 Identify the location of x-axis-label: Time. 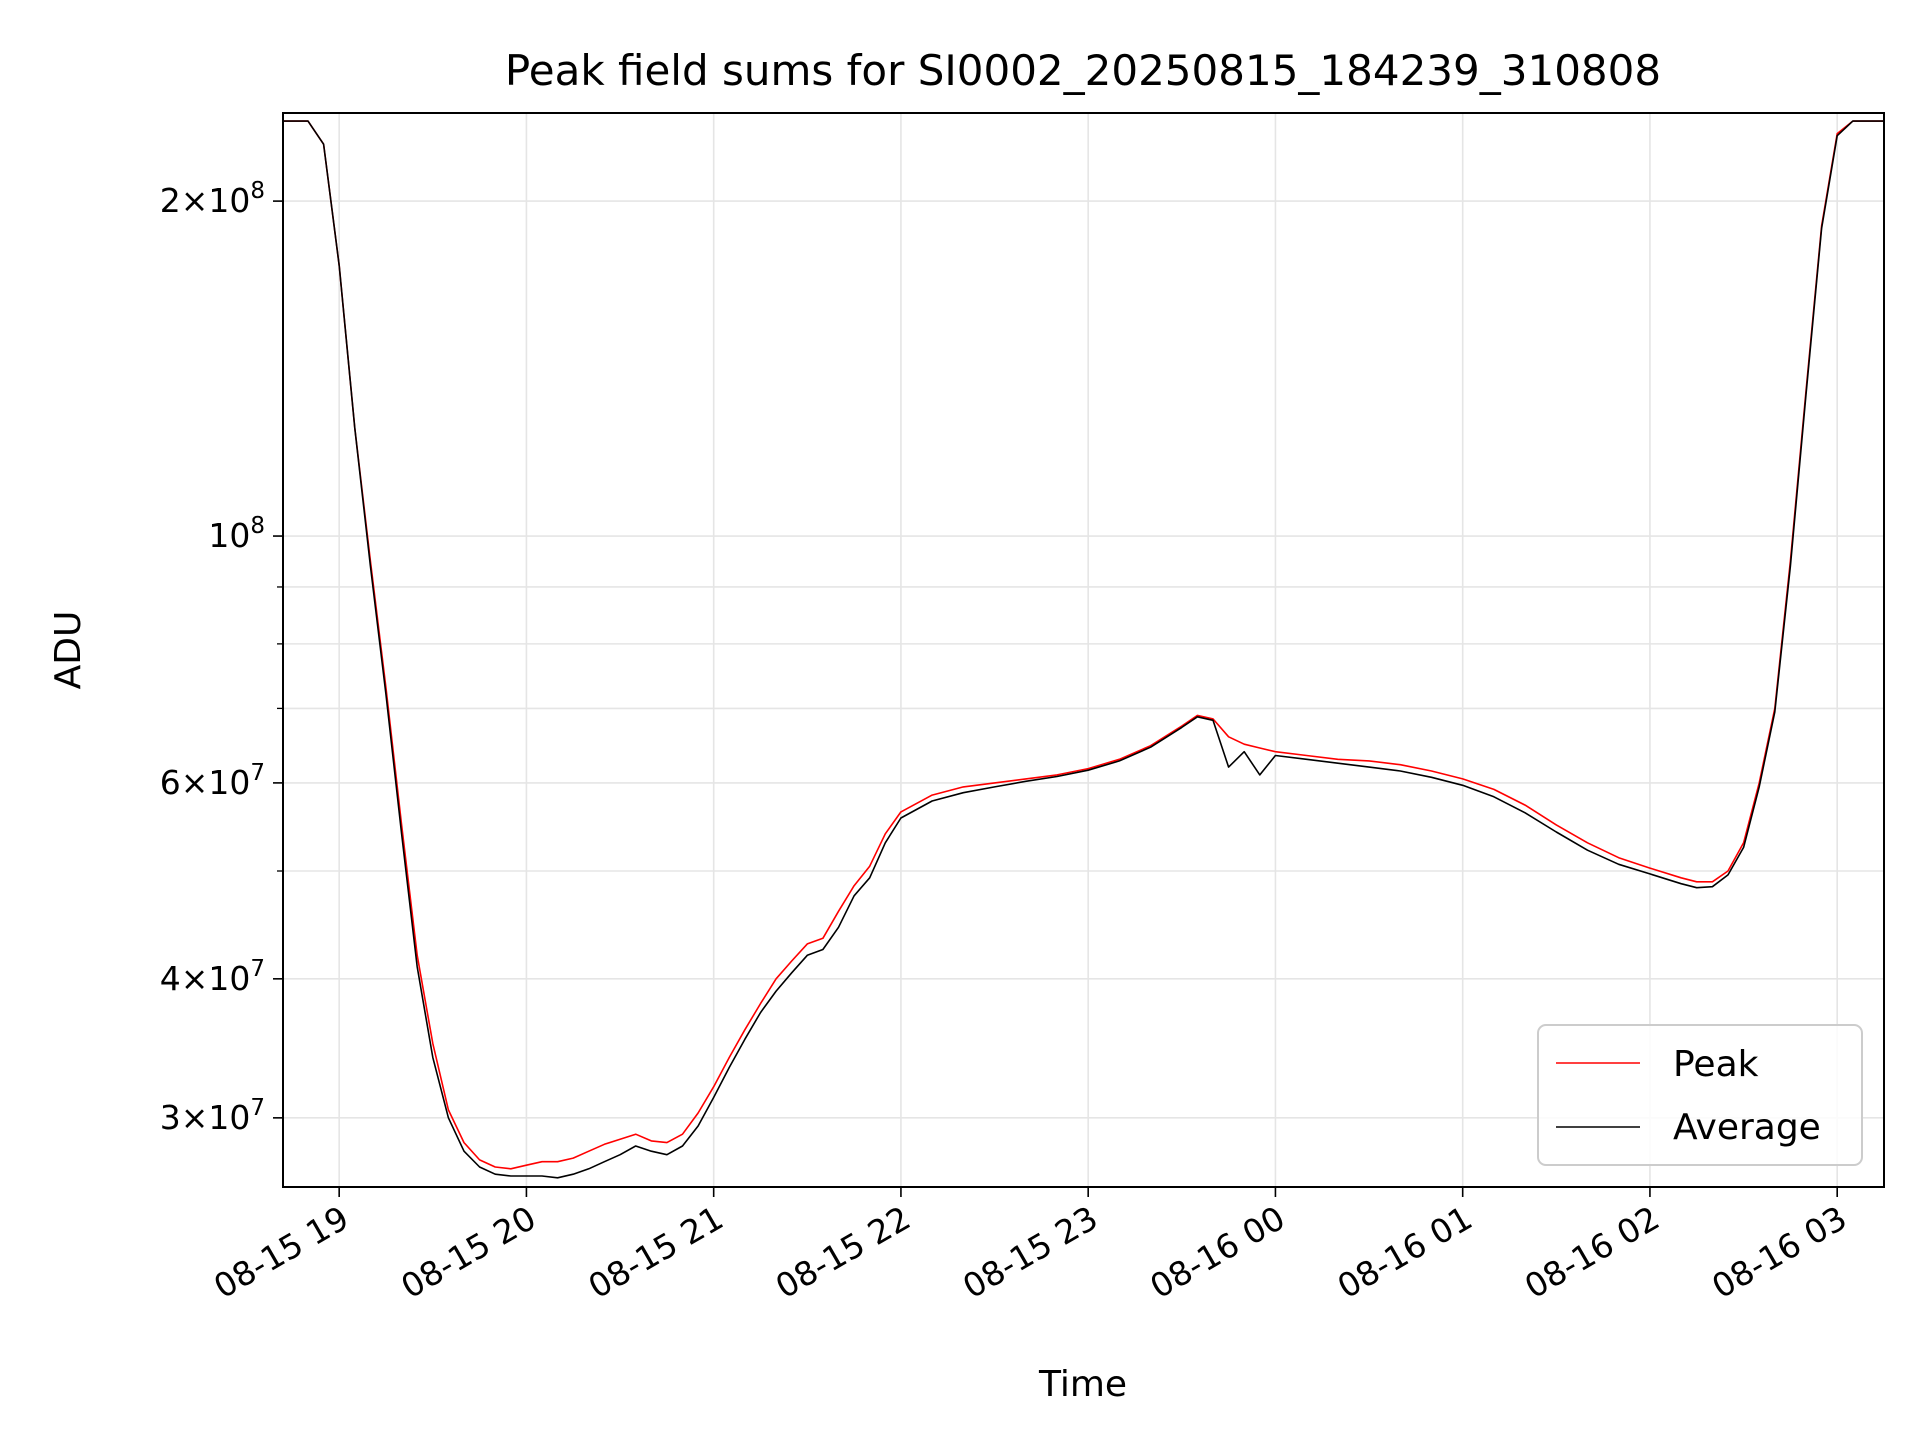
(1082, 1384).